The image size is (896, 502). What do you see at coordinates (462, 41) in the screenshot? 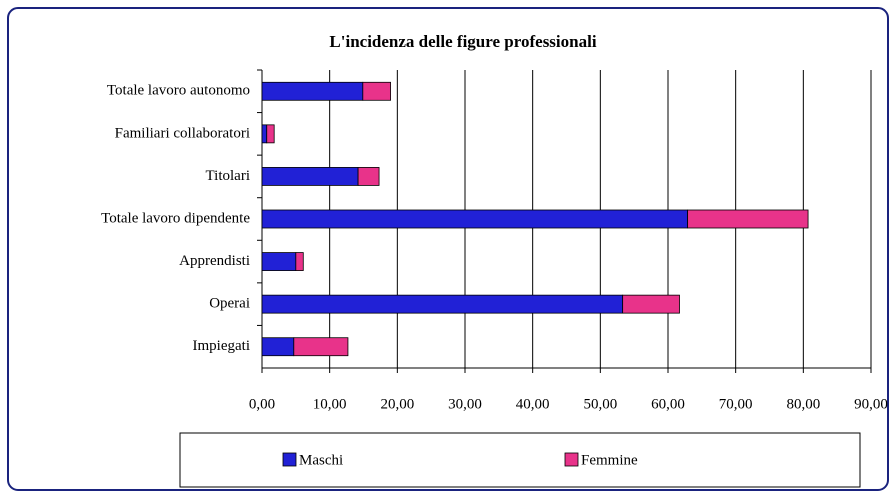
I see `chart-title: L'incidenza delle figure professionali` at bounding box center [462, 41].